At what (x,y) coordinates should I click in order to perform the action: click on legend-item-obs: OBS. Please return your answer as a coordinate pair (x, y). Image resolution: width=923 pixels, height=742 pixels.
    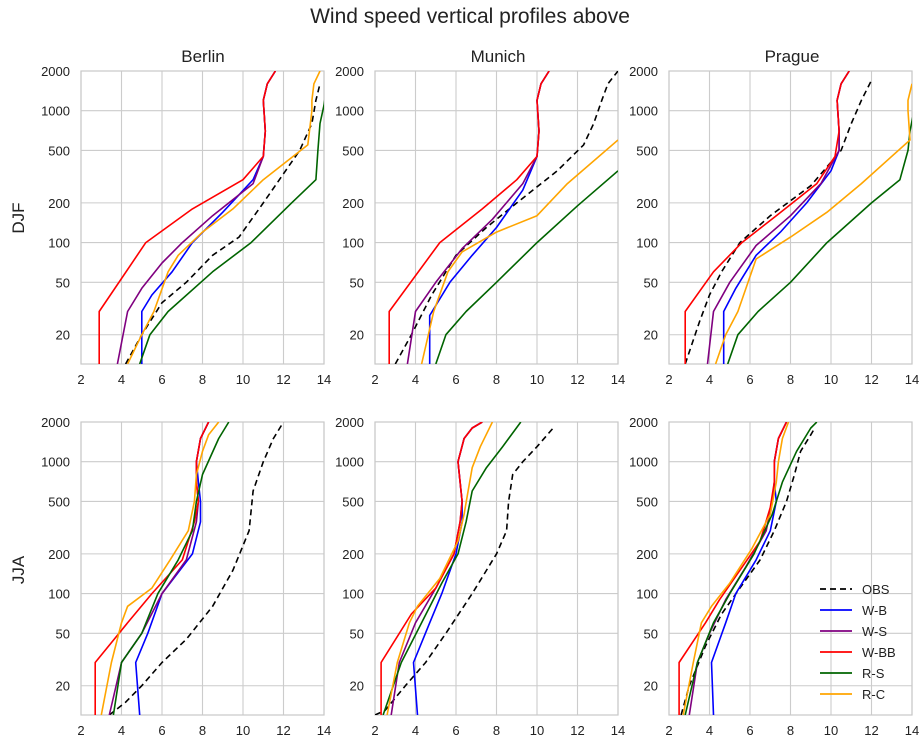
    Looking at the image, I should click on (855, 589).